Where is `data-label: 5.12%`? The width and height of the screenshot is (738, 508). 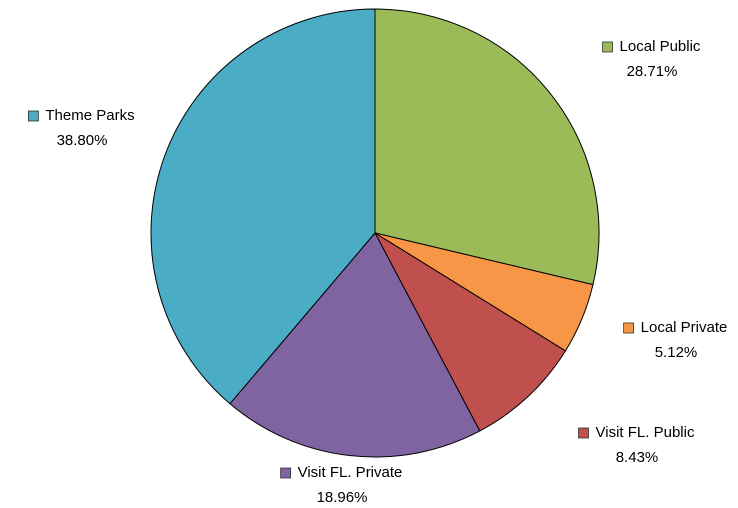 data-label: 5.12% is located at coordinates (676, 352).